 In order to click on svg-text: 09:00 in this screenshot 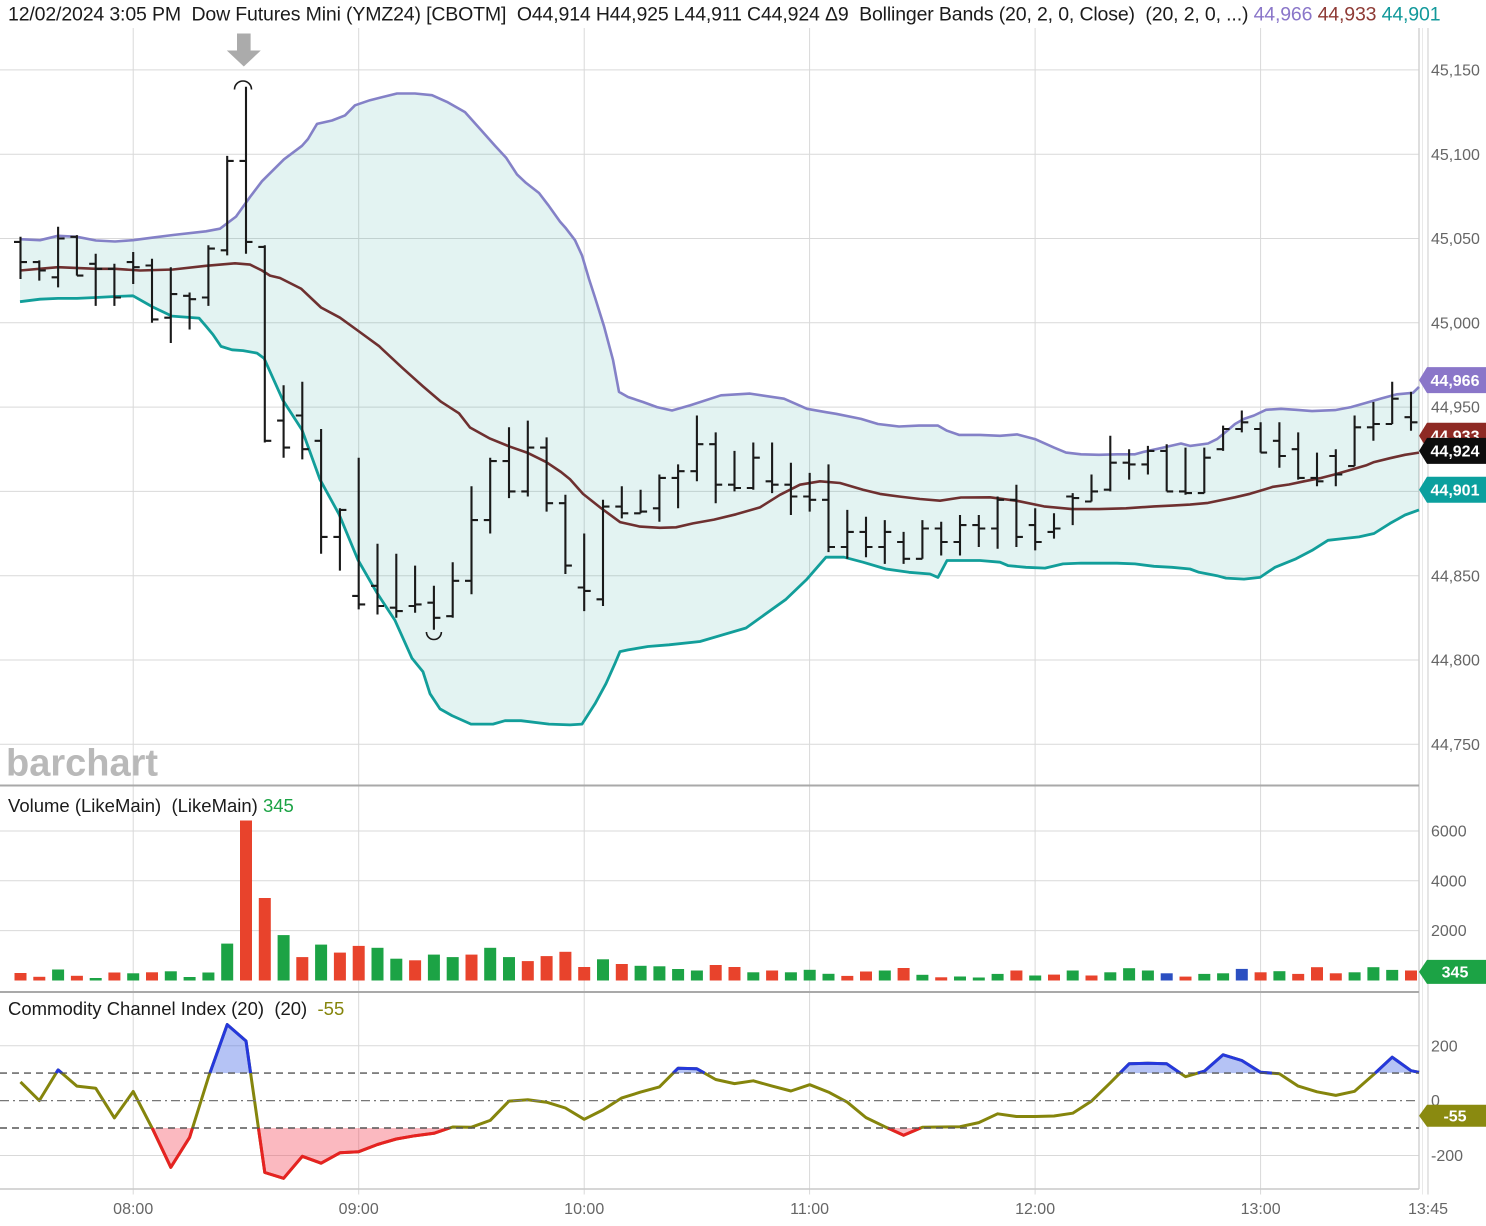, I will do `click(359, 1209)`.